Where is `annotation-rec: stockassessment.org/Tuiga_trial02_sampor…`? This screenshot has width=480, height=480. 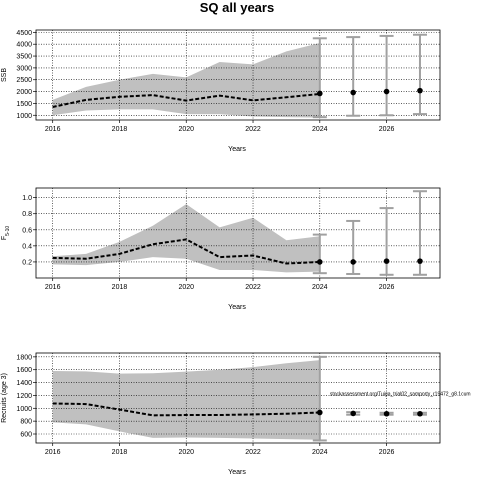
annotation-rec: stockassessment.org/Tuiga_trial02_sampor… is located at coordinates (400, 394).